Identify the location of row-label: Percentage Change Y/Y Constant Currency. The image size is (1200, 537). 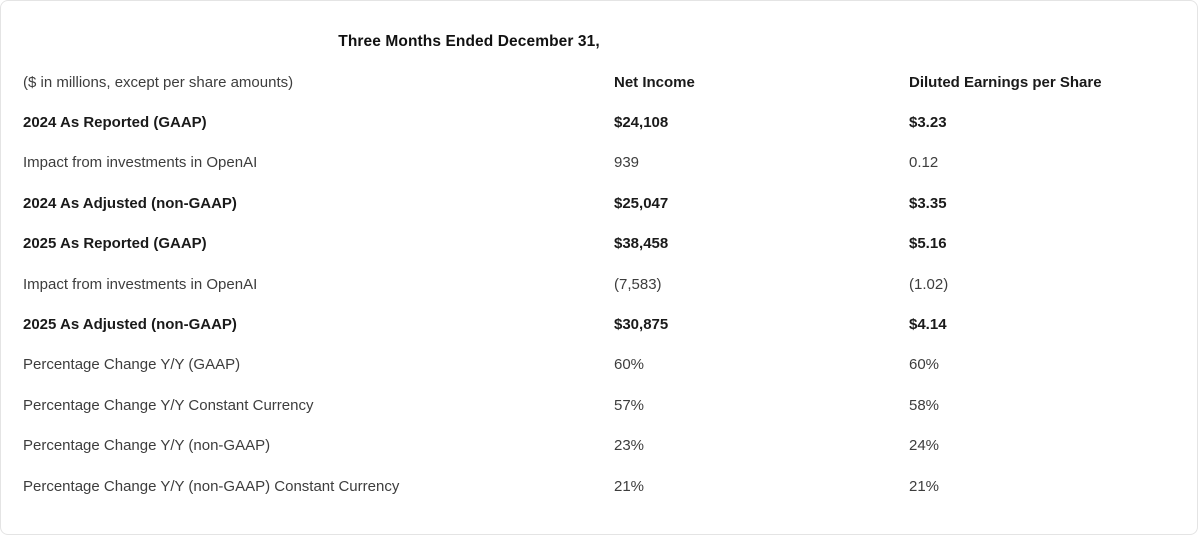
(168, 405).